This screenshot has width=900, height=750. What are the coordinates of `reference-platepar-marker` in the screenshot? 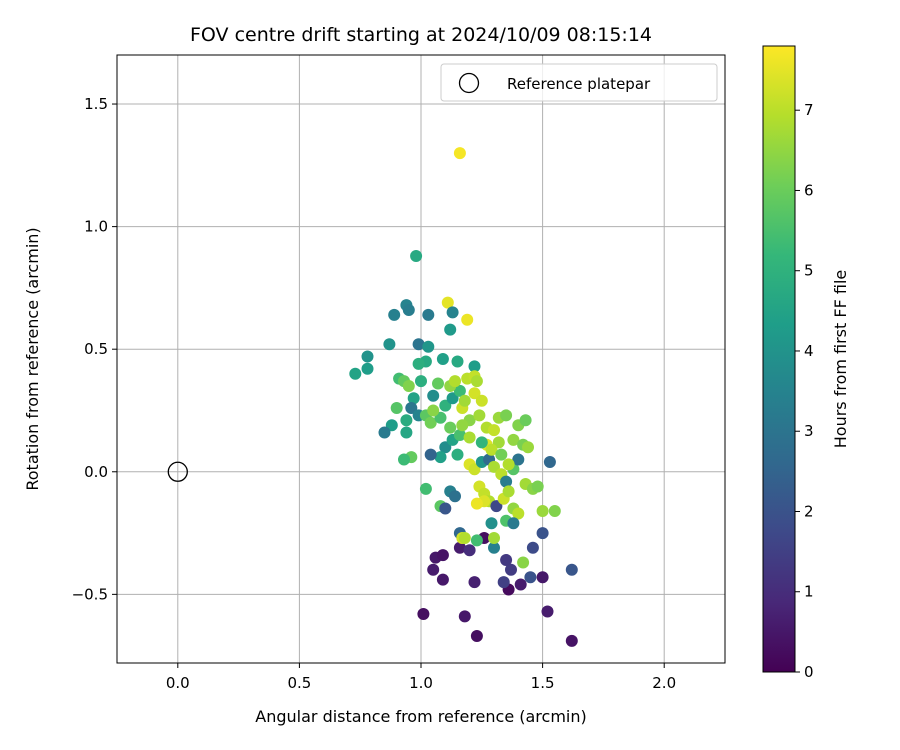 It's located at (177, 471).